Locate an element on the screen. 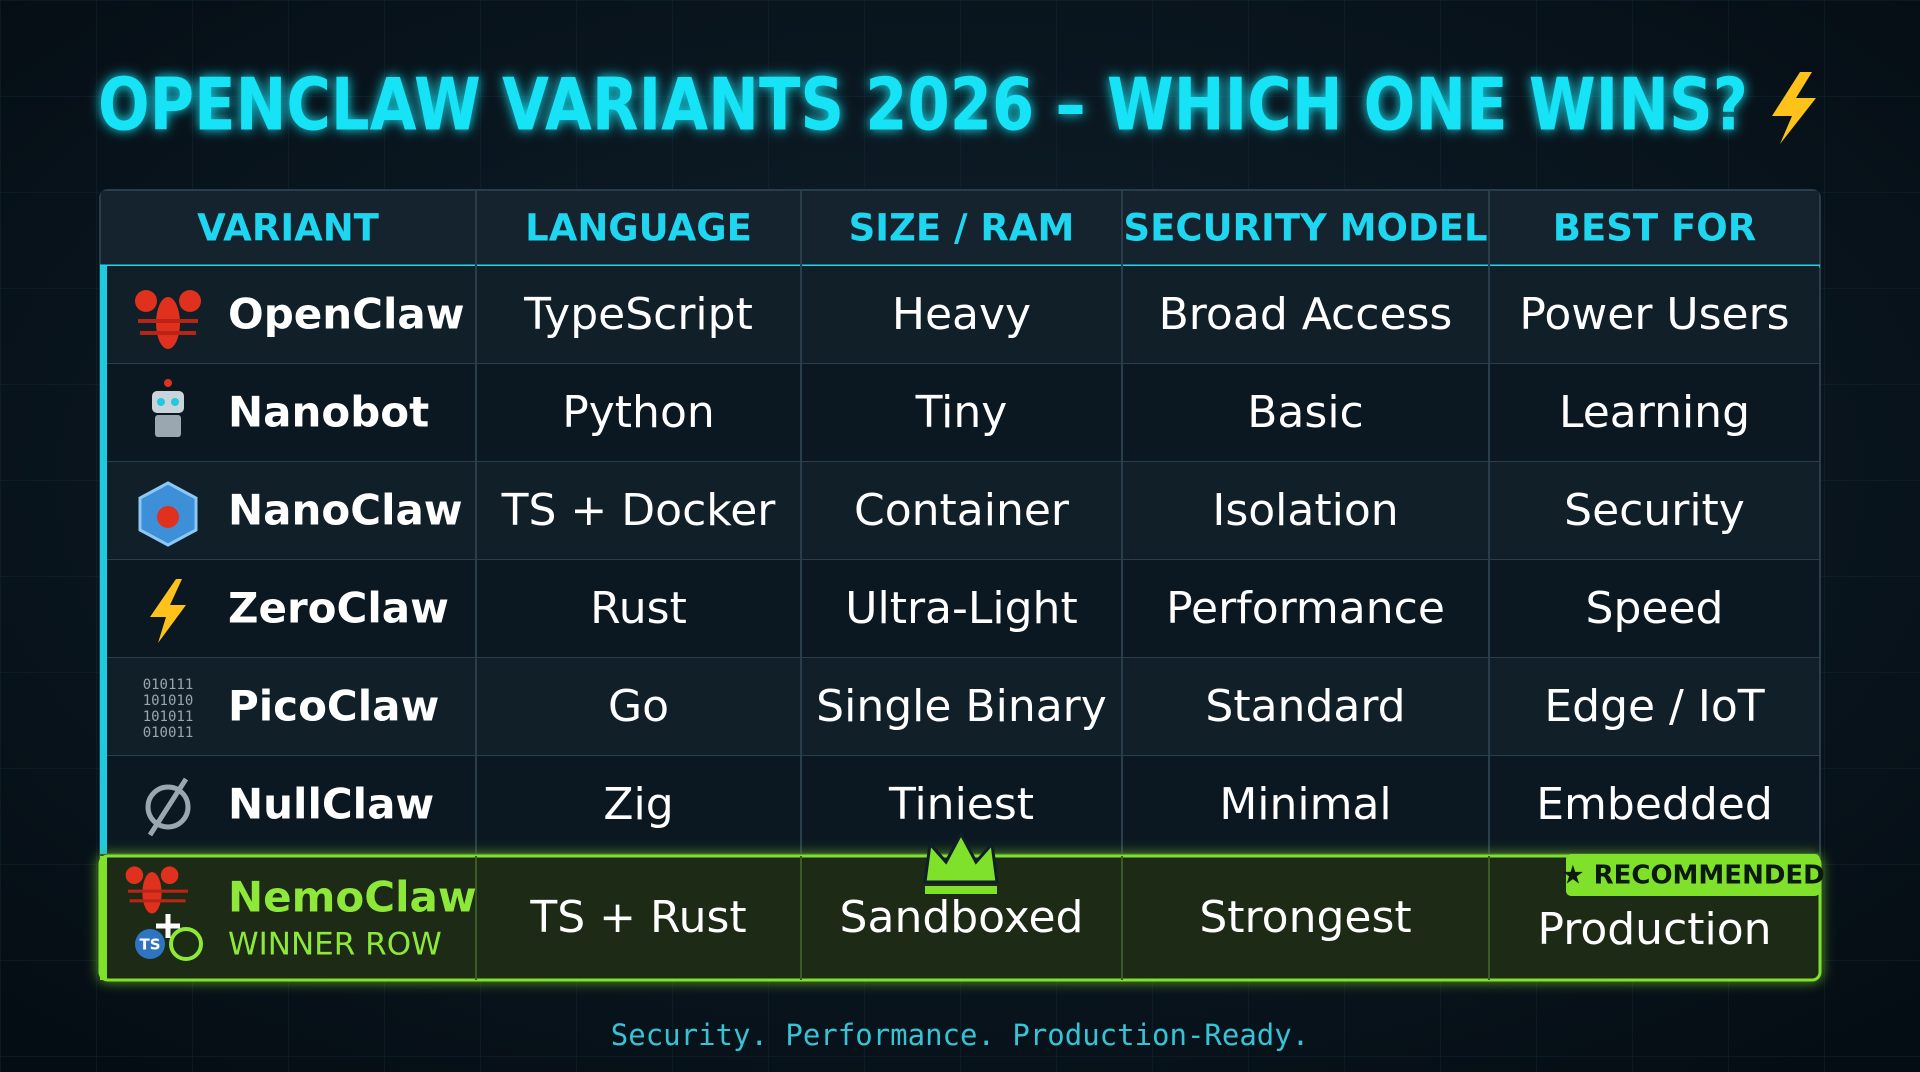  cell: Security is located at coordinates (1654, 510).